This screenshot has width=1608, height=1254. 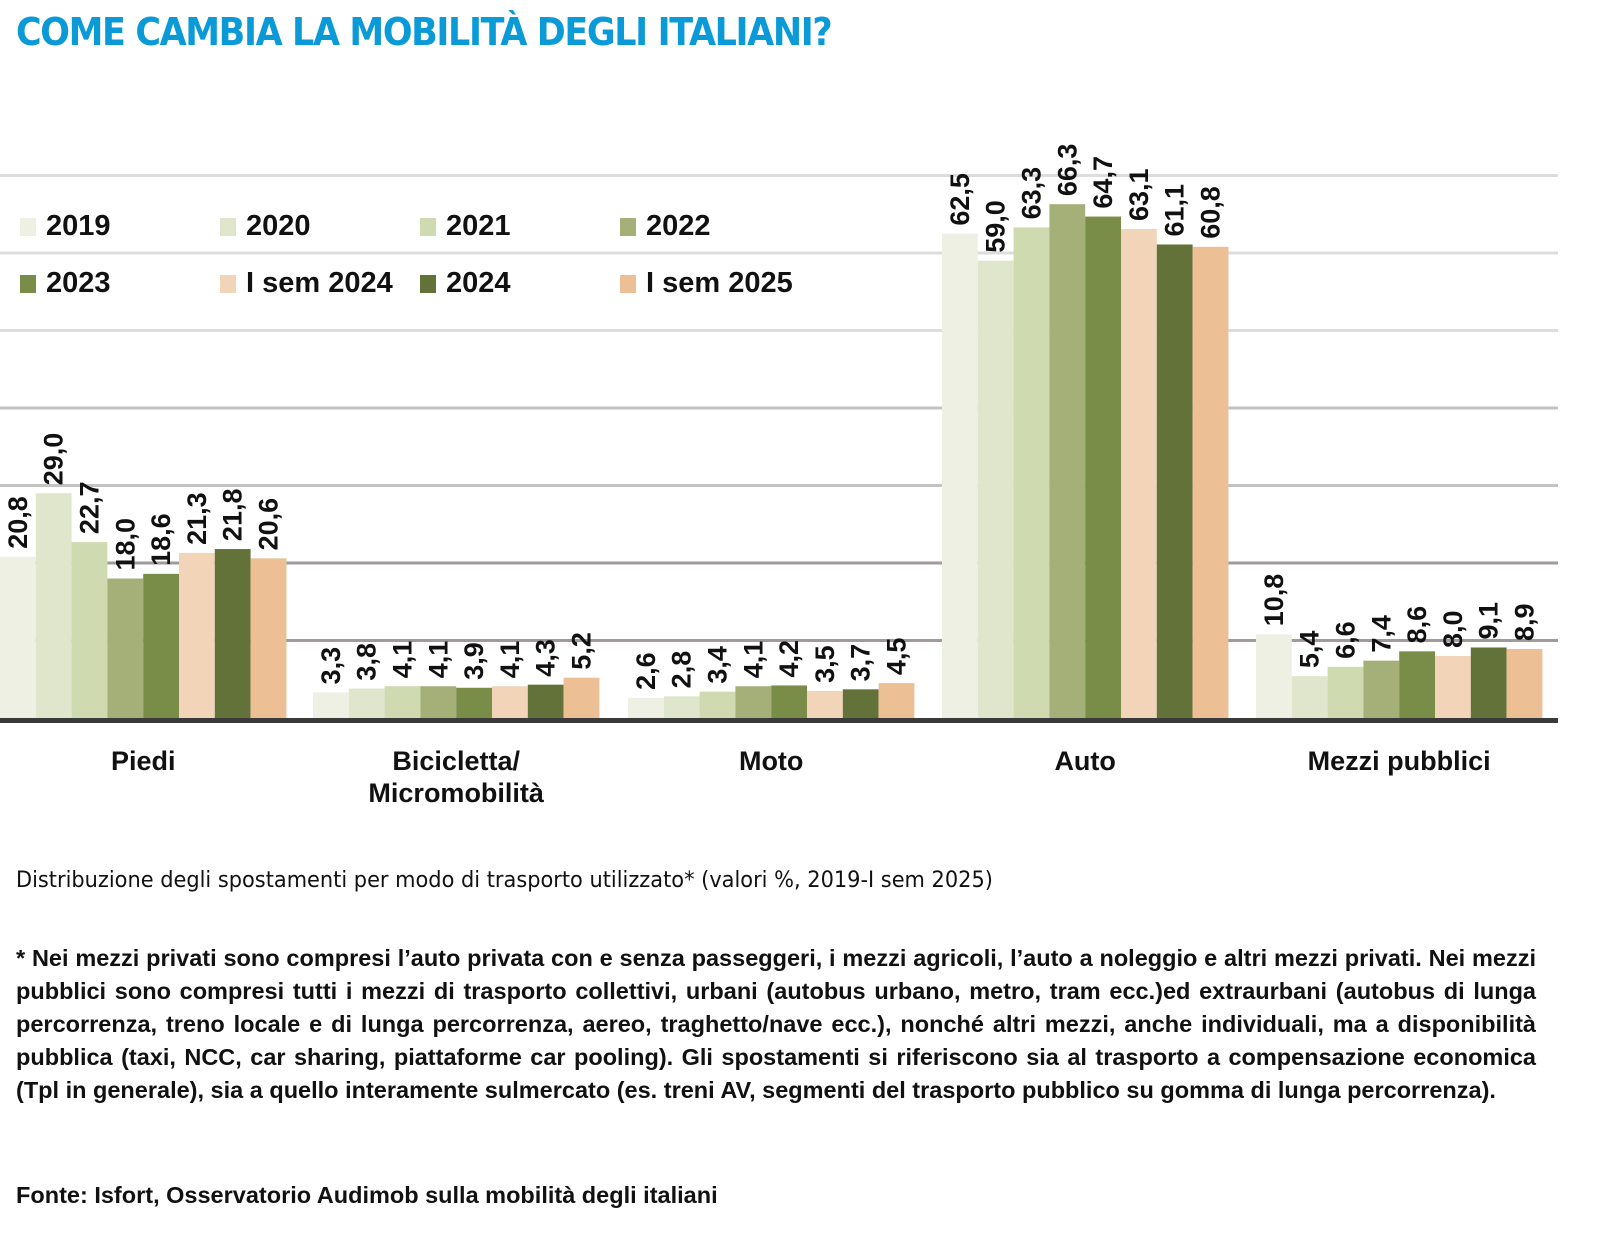 What do you see at coordinates (779, 720) in the screenshot?
I see `x-axis-baseline` at bounding box center [779, 720].